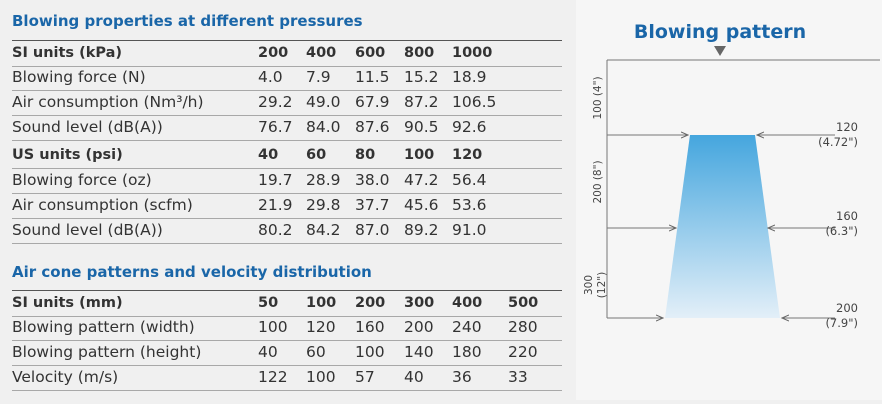 This screenshot has height=404, width=882. I want to click on cell: 90.5, so click(421, 127).